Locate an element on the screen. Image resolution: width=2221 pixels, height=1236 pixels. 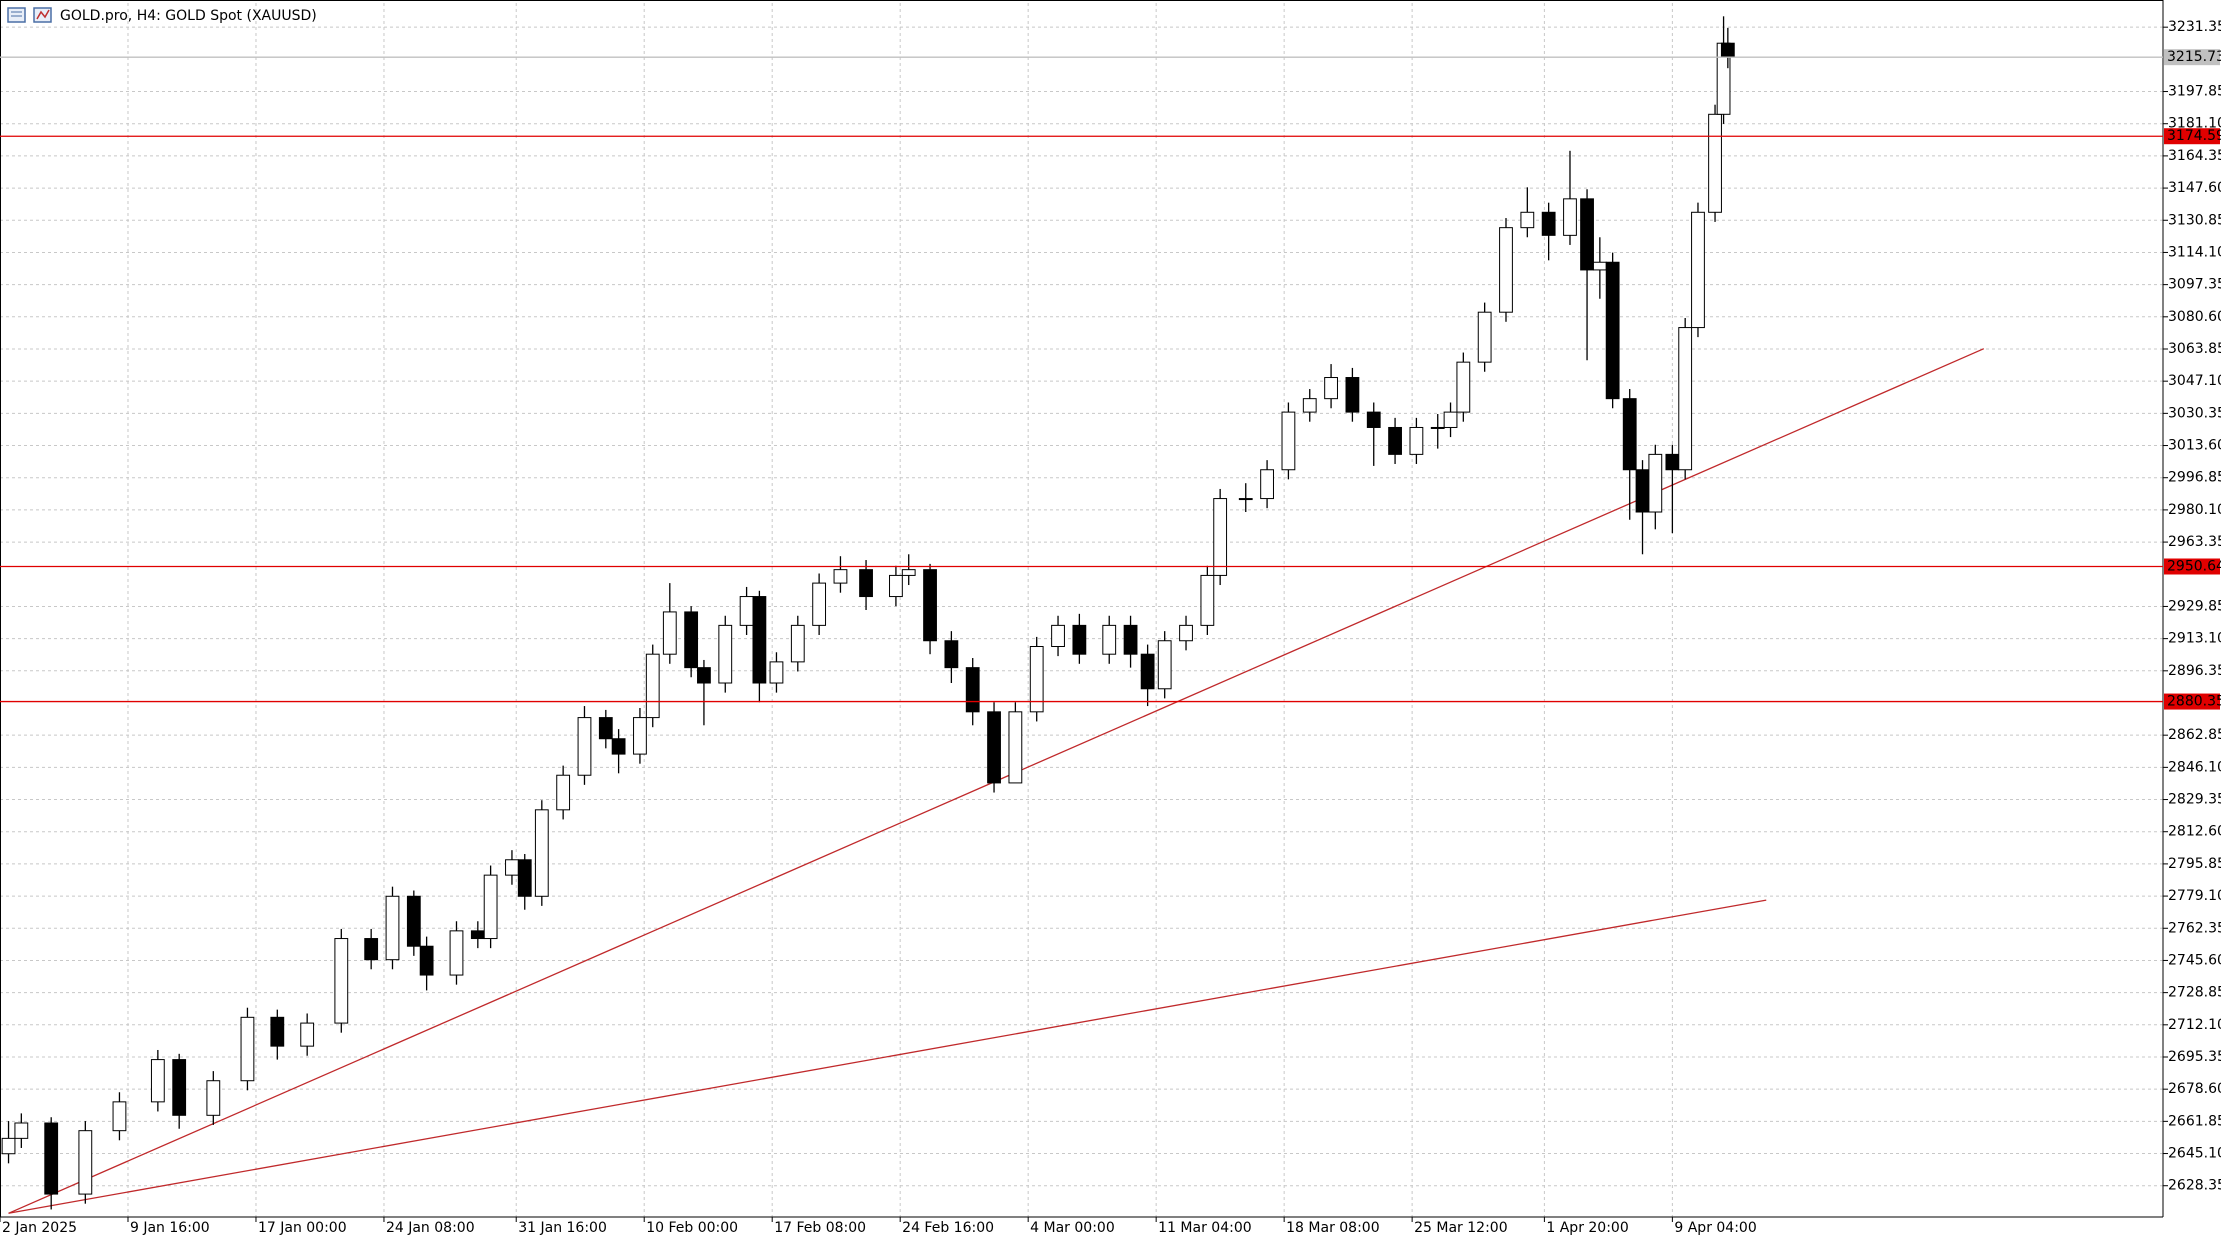
x-tick-label: 11 Mar 04:00 is located at coordinates (1204, 1228).